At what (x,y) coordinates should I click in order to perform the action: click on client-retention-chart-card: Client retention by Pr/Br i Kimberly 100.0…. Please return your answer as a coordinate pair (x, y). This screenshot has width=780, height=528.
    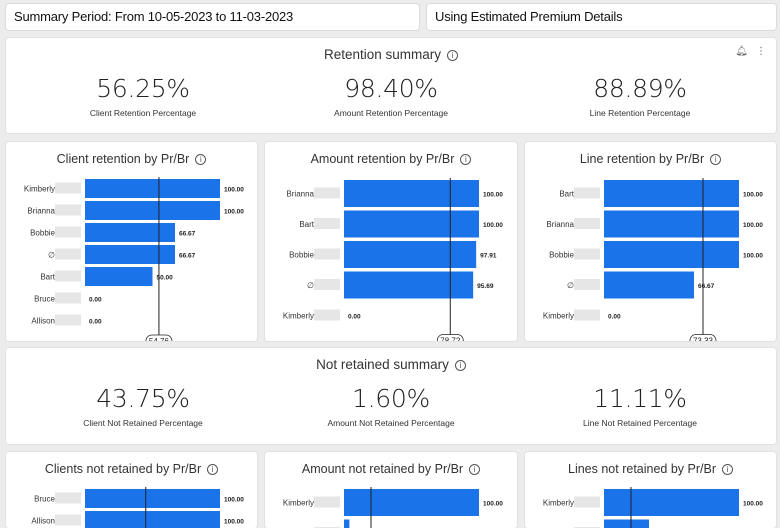
    Looking at the image, I should click on (131, 241).